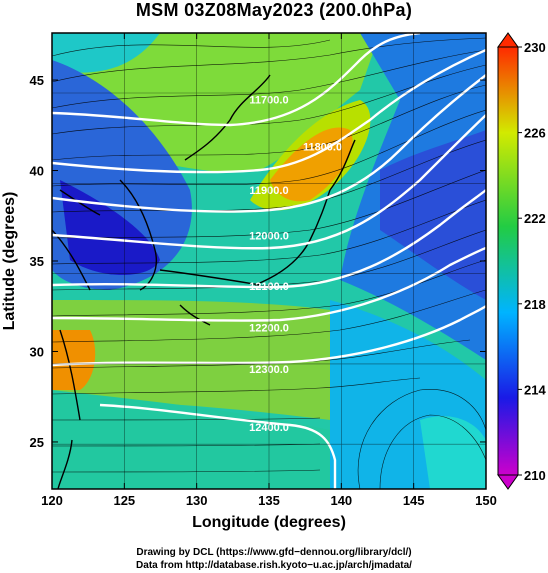 This screenshot has height=573, width=548. I want to click on x-tick-label: 120, so click(52, 500).